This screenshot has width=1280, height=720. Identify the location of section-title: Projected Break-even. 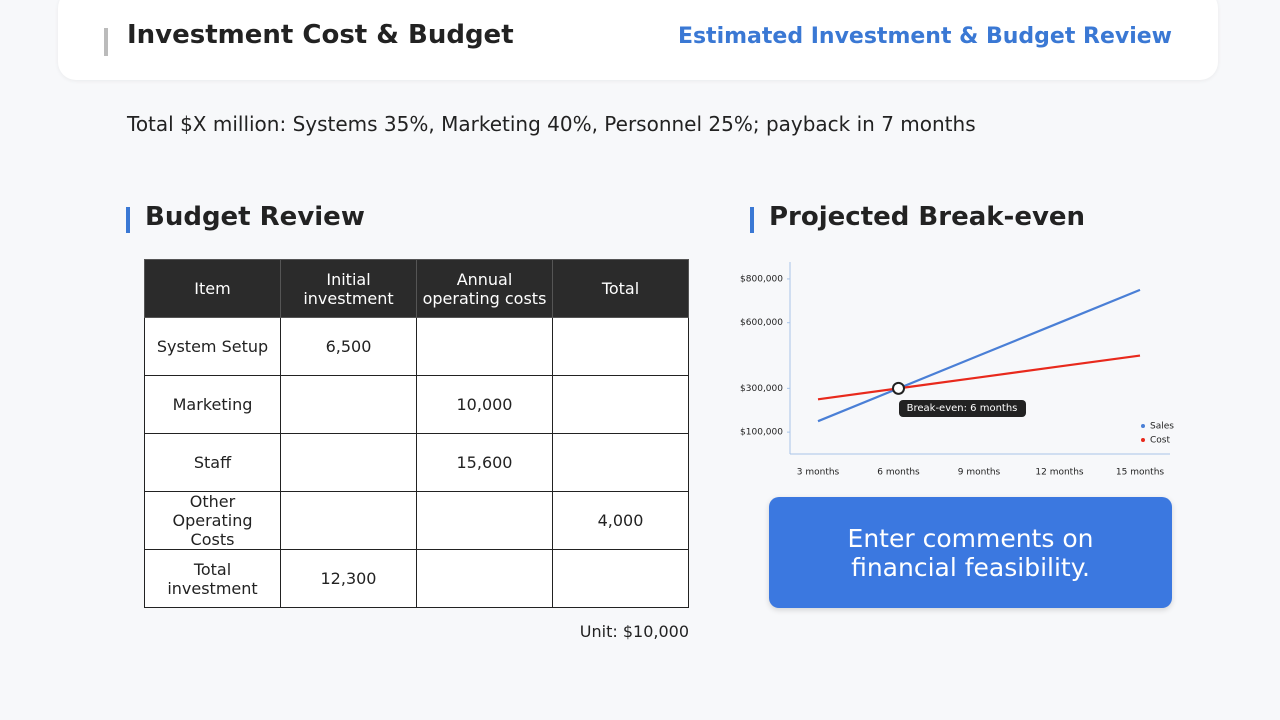
(927, 217).